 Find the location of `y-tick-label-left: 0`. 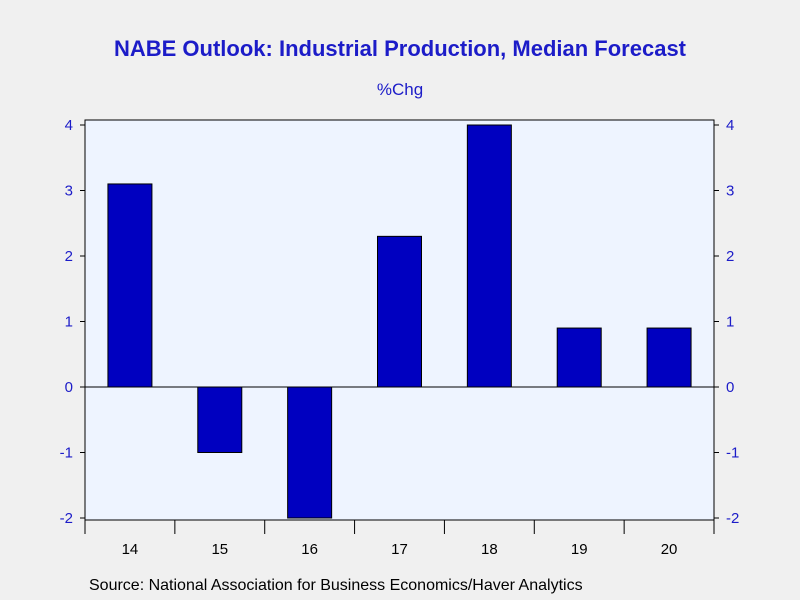

y-tick-label-left: 0 is located at coordinates (69, 387).